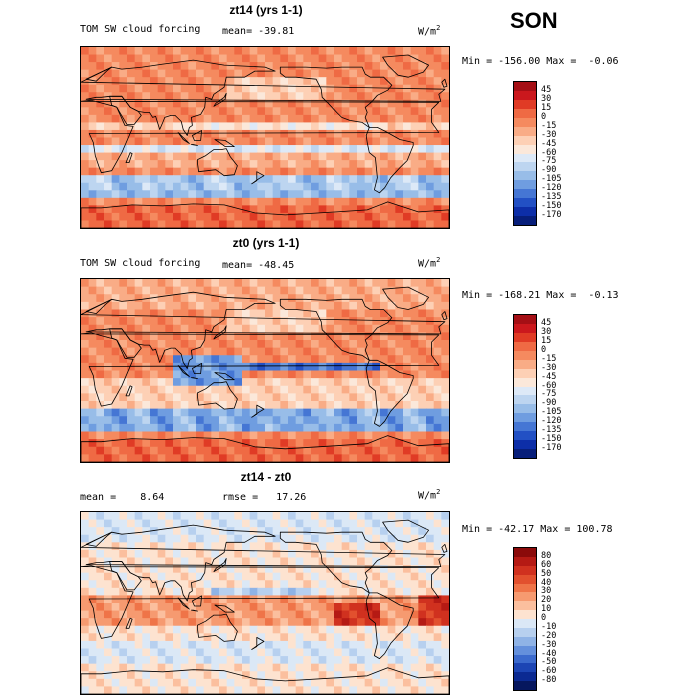 This screenshot has height=700, width=700. I want to click on panel1-mean: mean= -39.81, so click(258, 31).